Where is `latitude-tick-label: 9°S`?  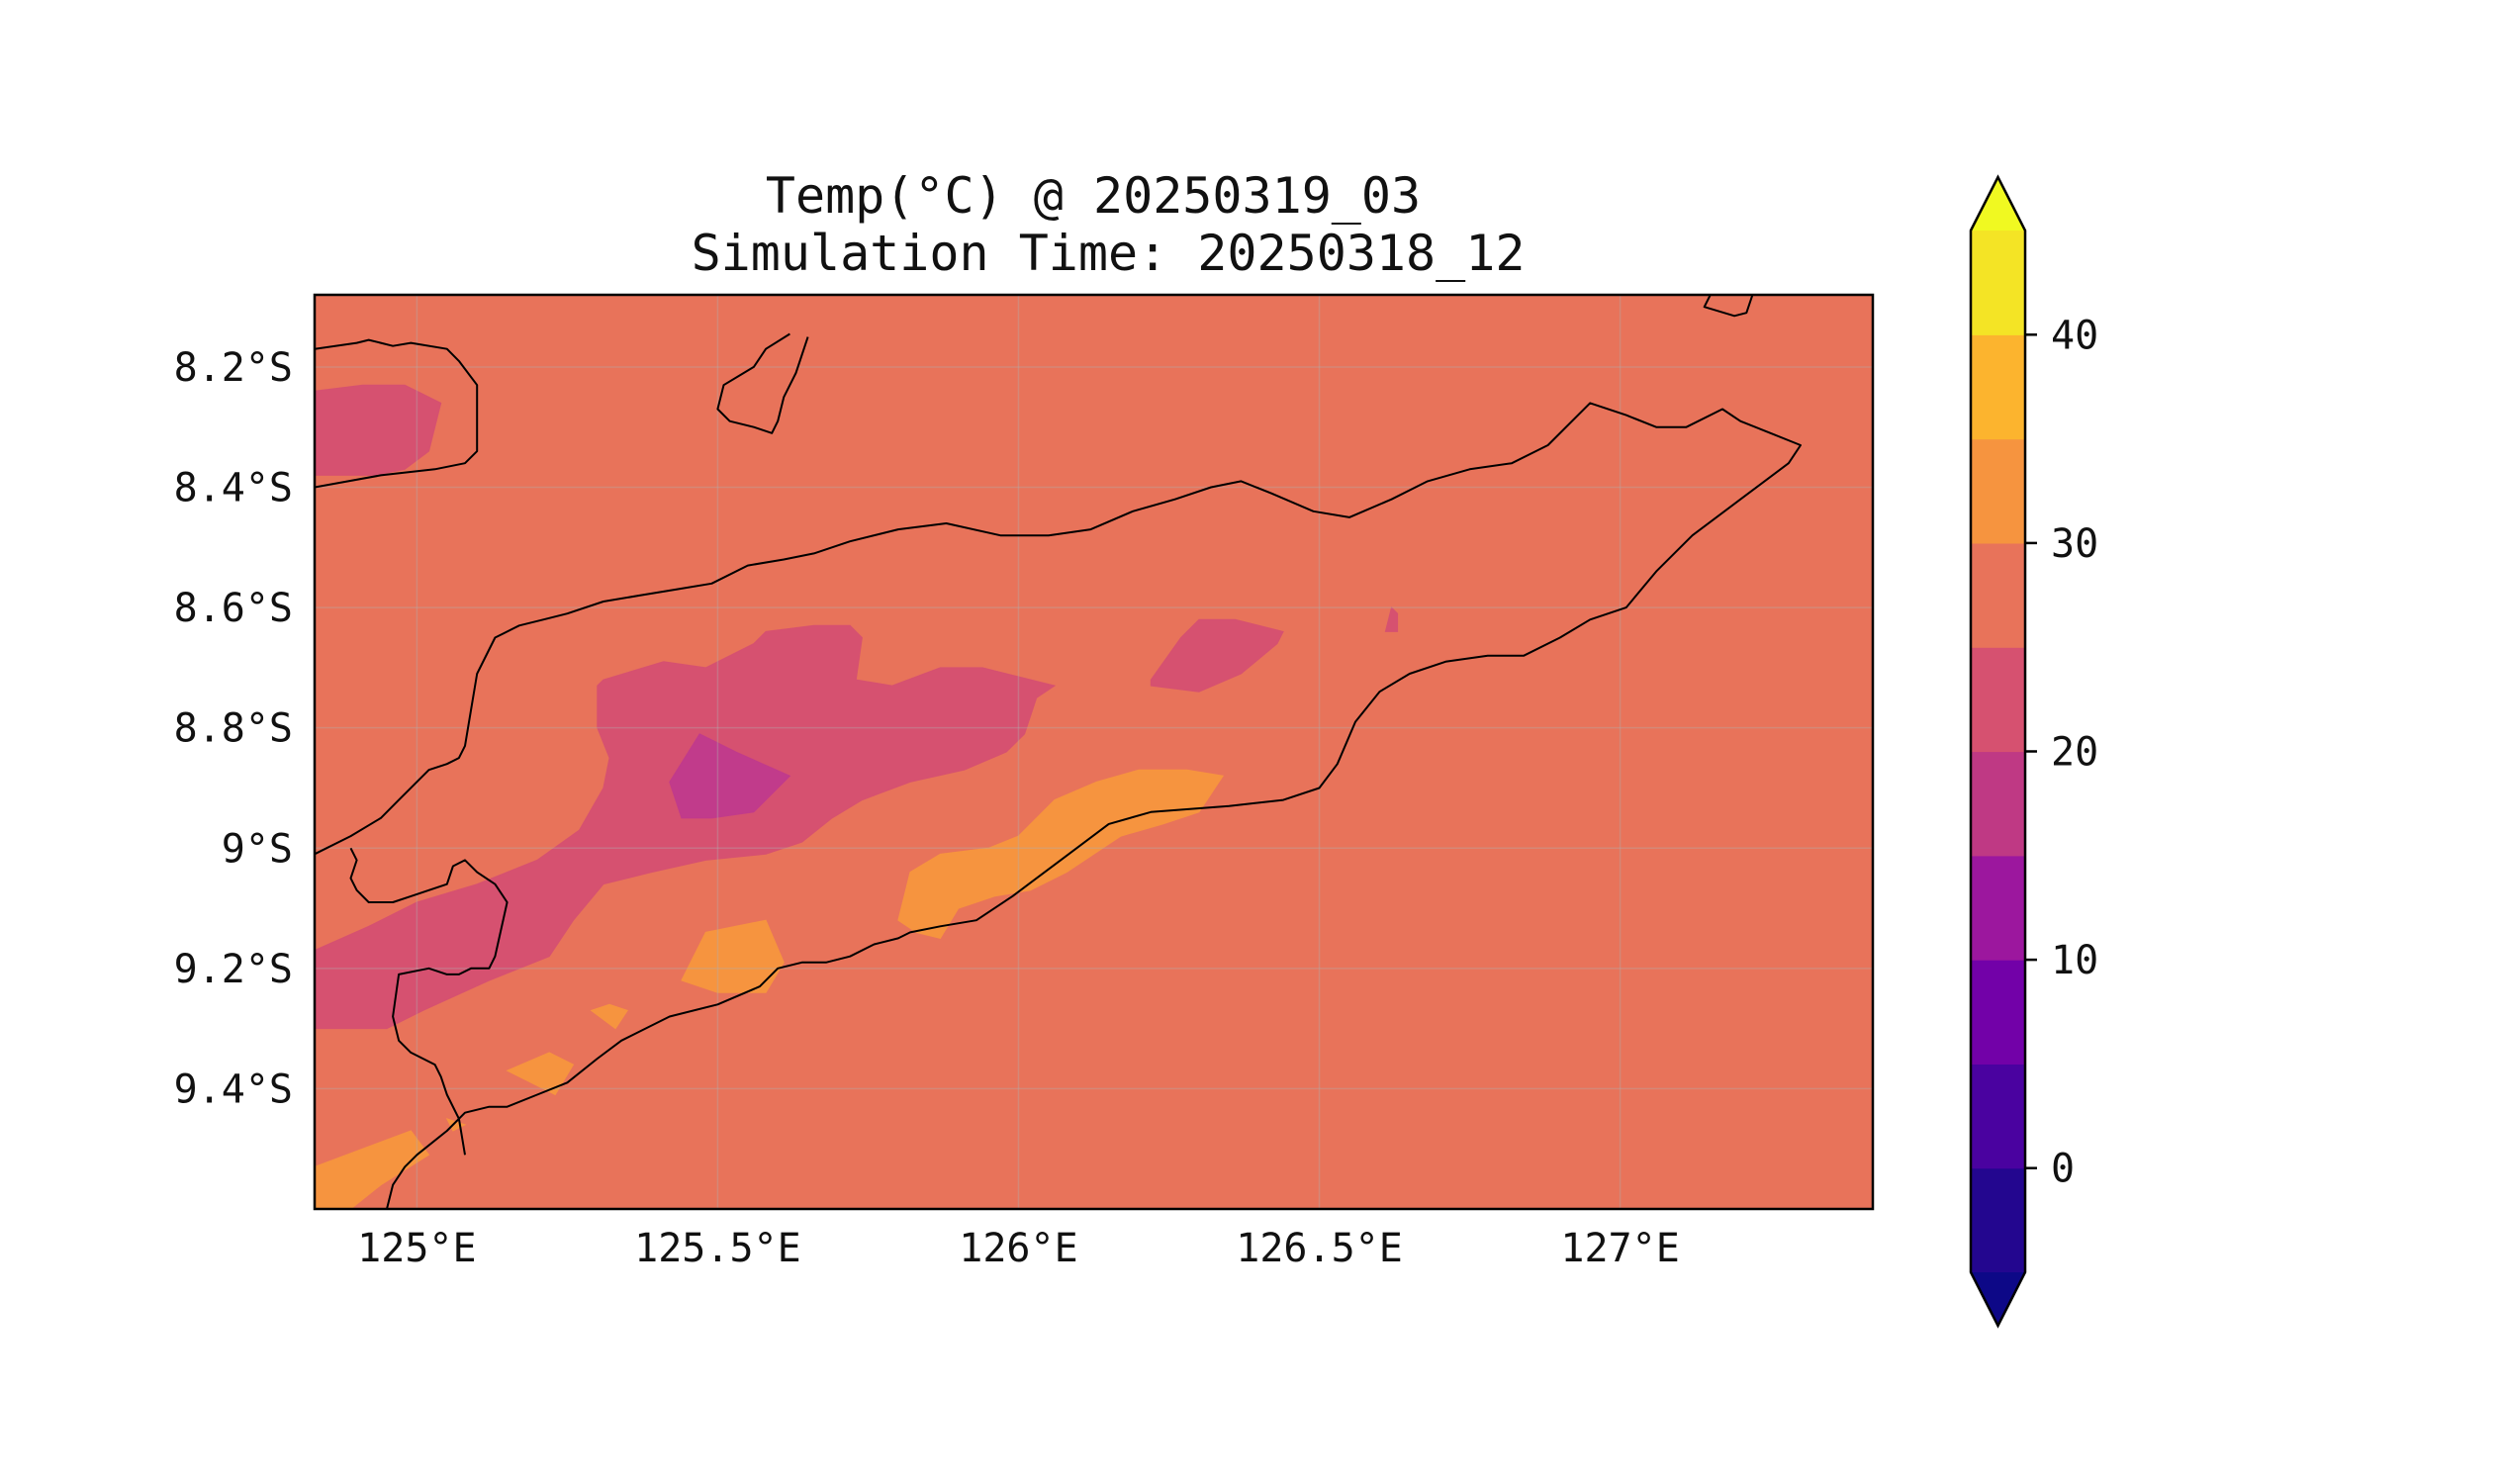
latitude-tick-label: 9°S is located at coordinates (257, 849).